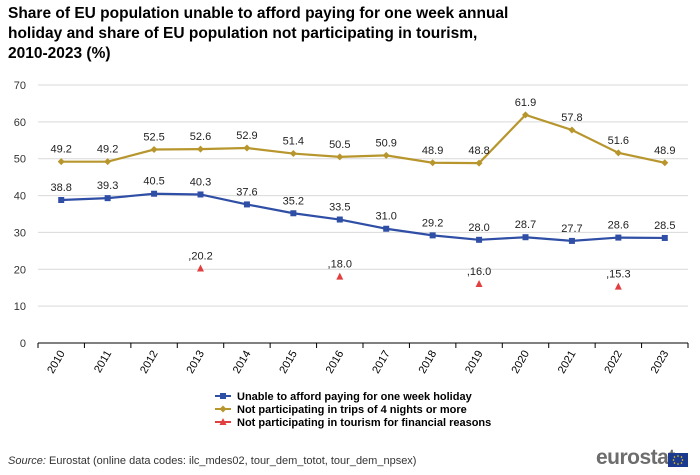 Image resolution: width=700 pixels, height=475 pixels. What do you see at coordinates (242, 362) in the screenshot?
I see `x-tick-label: 2014` at bounding box center [242, 362].